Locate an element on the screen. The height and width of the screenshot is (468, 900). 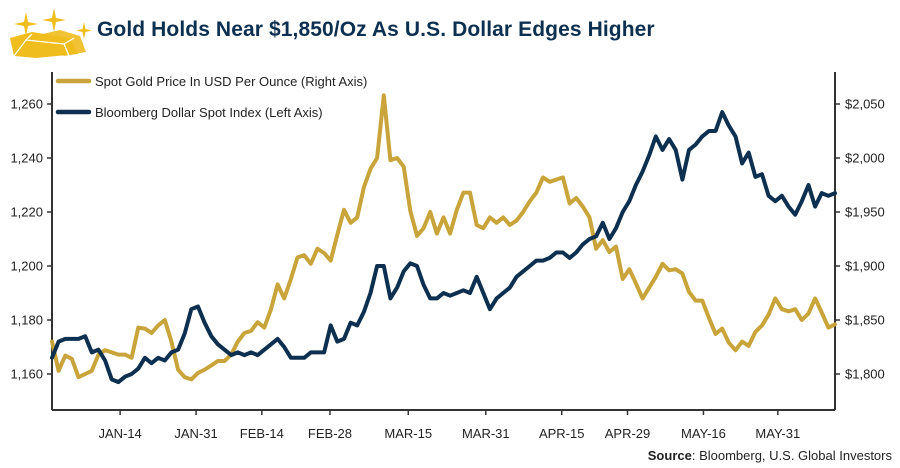
x-axis-tick-label: MAR-15 is located at coordinates (408, 433).